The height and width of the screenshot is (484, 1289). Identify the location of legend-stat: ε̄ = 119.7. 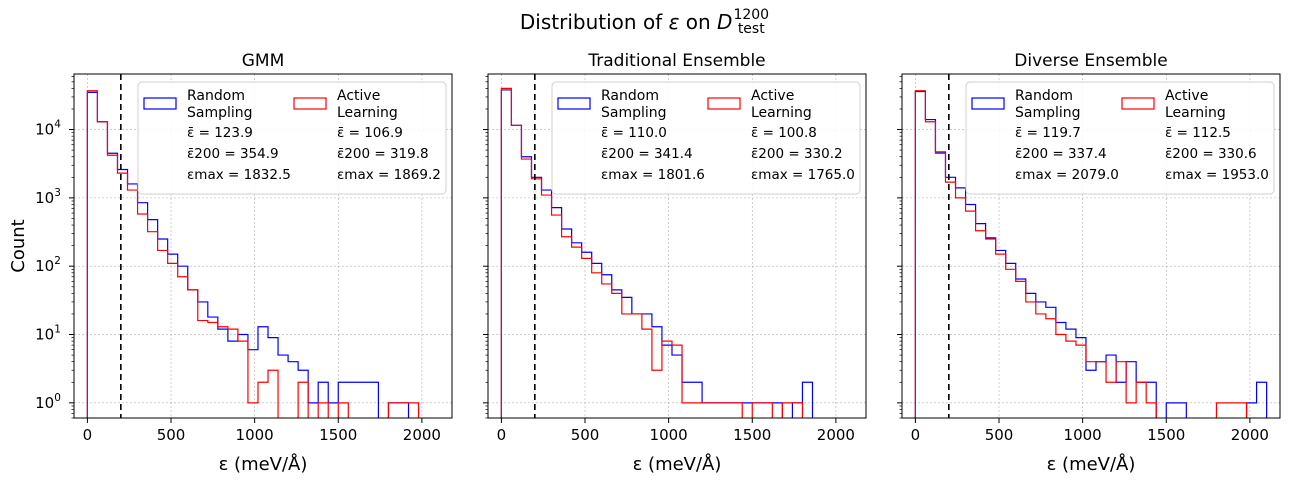
(1048, 133).